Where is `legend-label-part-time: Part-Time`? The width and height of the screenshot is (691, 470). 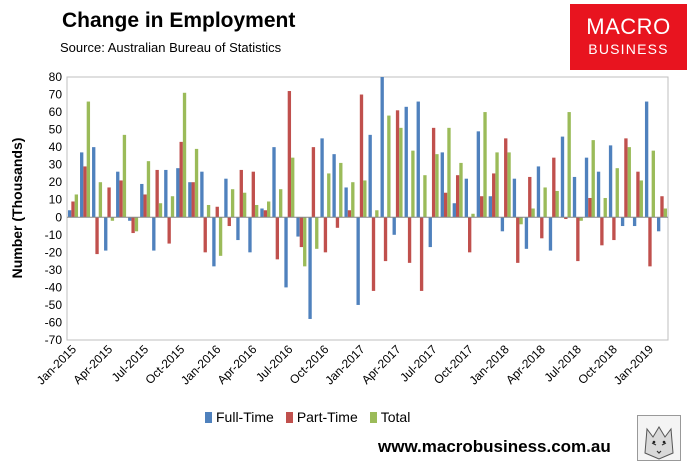 legend-label-part-time: Part-Time is located at coordinates (327, 417).